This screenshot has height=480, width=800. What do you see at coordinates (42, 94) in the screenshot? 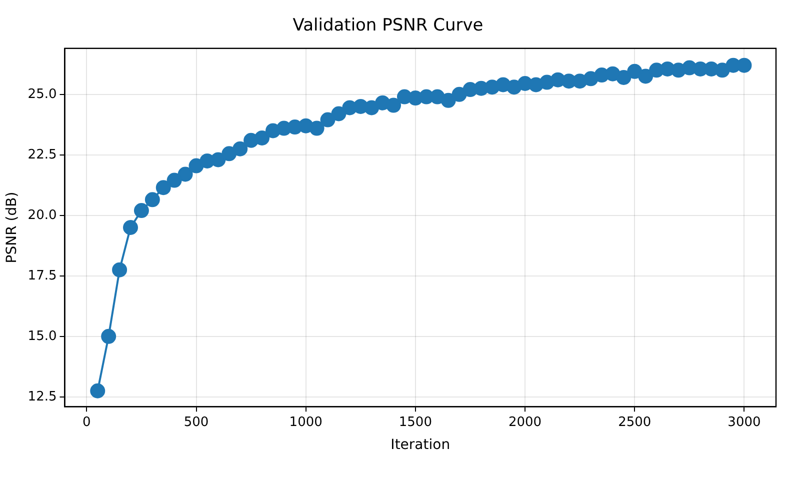
I see `y-tick-label: 25.0` at bounding box center [42, 94].